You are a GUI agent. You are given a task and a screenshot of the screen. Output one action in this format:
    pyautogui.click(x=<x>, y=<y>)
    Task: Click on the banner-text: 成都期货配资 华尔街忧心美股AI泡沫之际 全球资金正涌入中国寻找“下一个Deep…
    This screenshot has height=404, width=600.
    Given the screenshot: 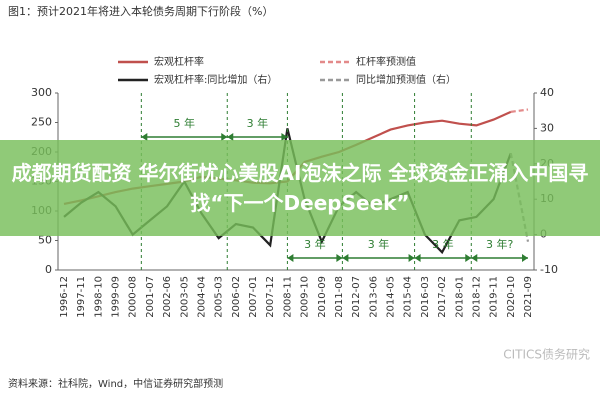 What is the action you would take?
    pyautogui.click(x=300, y=188)
    